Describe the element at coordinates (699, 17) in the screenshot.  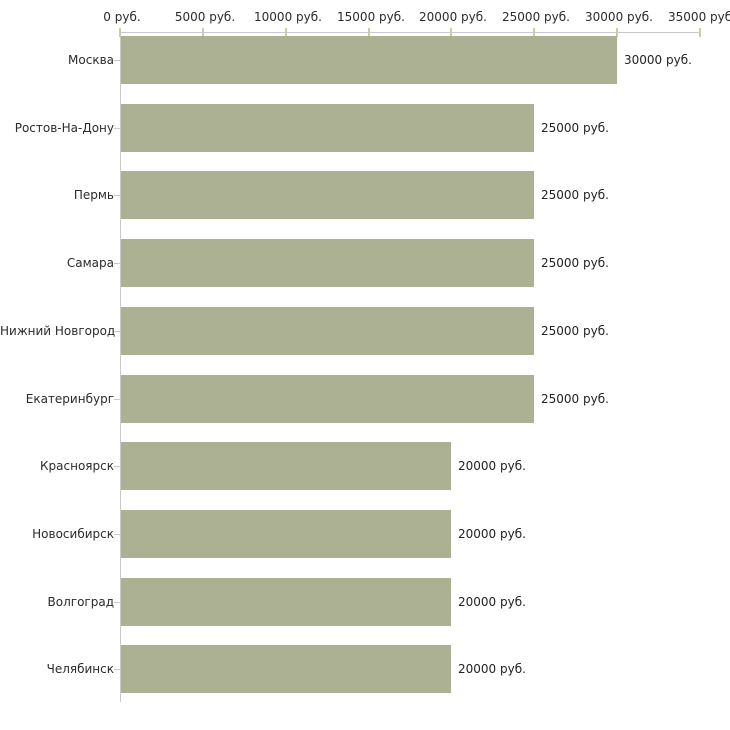
I see `x-axis-tick-label: 35000 руб.` at that location.